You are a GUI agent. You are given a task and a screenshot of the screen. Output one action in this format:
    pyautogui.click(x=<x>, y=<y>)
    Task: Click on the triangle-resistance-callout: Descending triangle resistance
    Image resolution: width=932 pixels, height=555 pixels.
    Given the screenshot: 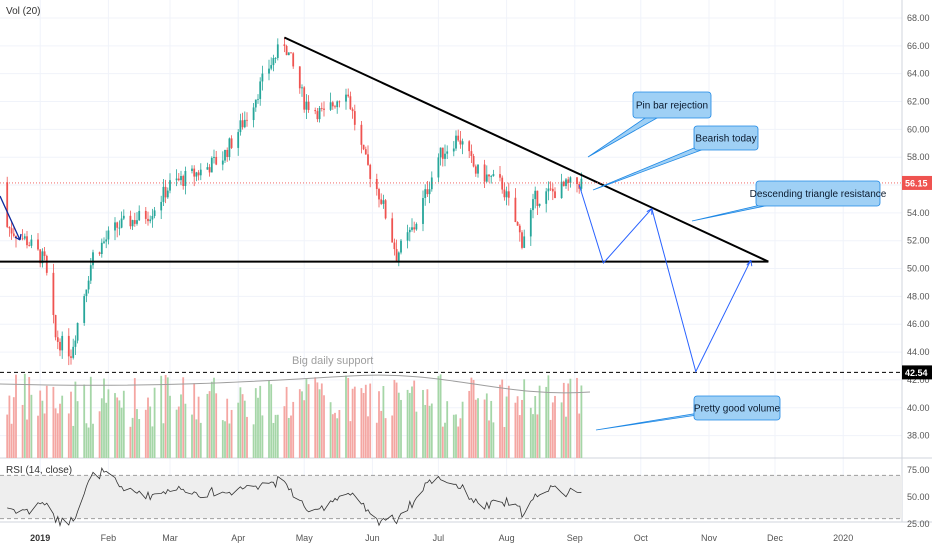 What is the action you would take?
    pyautogui.click(x=789, y=201)
    